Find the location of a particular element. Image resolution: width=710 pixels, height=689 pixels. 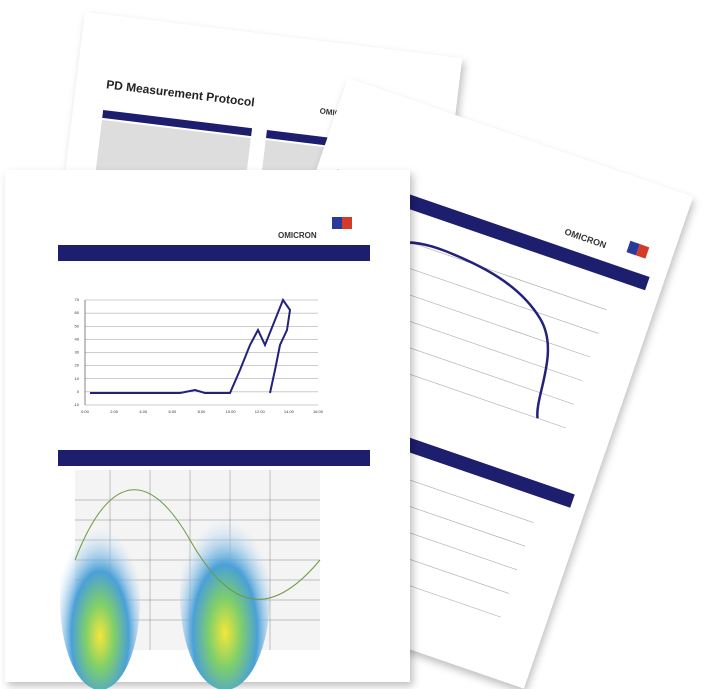

y-tick-label: 0 is located at coordinates (78, 391).